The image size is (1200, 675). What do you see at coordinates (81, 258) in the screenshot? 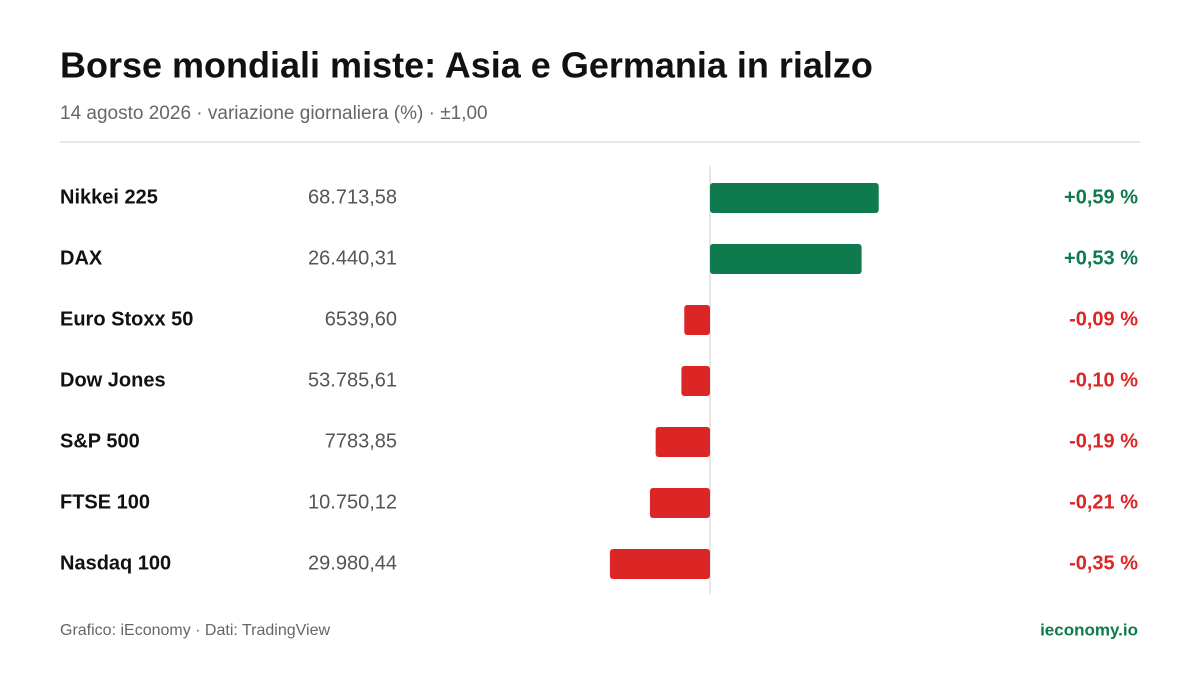
I see `index-name: DAX` at bounding box center [81, 258].